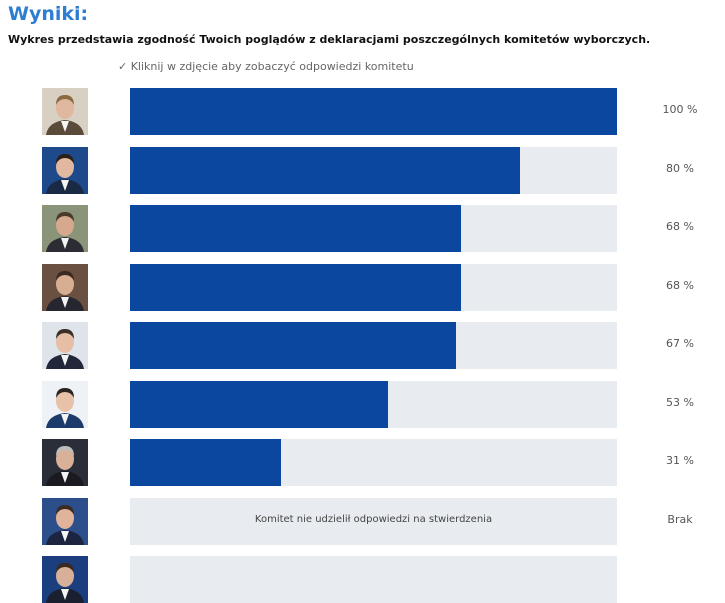 The width and height of the screenshot is (725, 603). I want to click on result-row: 31 %, so click(362, 462).